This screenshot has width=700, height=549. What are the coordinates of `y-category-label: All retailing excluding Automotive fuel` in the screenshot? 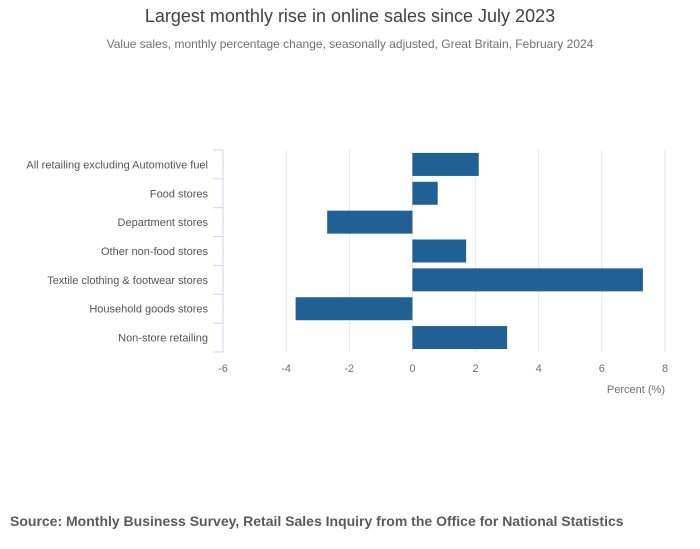 It's located at (117, 165).